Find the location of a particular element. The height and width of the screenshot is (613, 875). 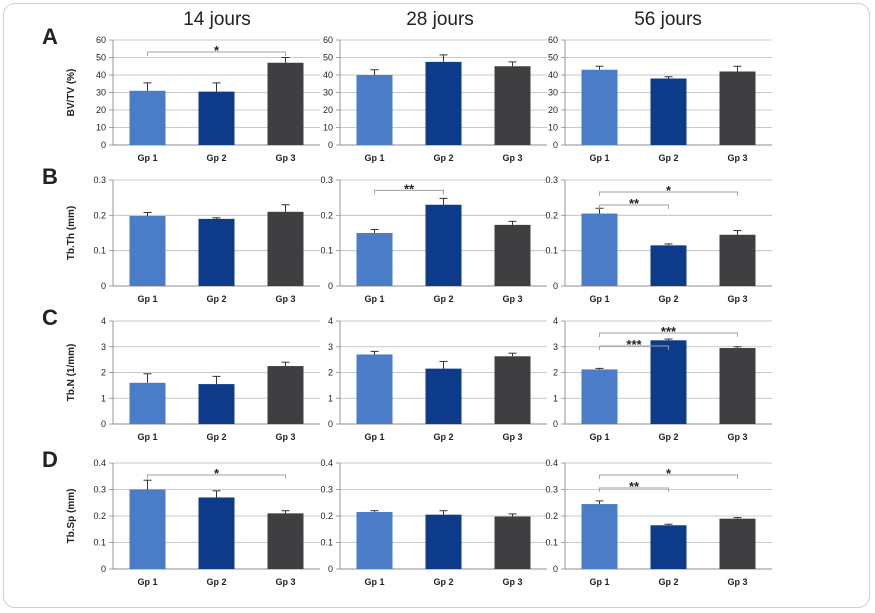

y-tick-label: 40 is located at coordinates (553, 75).